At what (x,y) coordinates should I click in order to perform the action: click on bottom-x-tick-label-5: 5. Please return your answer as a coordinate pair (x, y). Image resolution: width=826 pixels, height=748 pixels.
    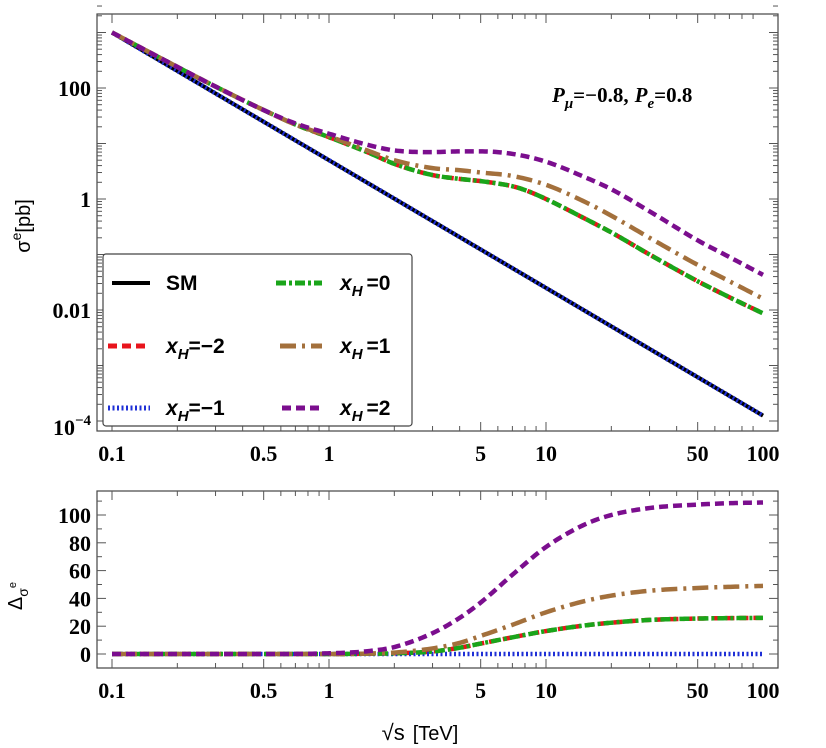
    Looking at the image, I should click on (480, 690).